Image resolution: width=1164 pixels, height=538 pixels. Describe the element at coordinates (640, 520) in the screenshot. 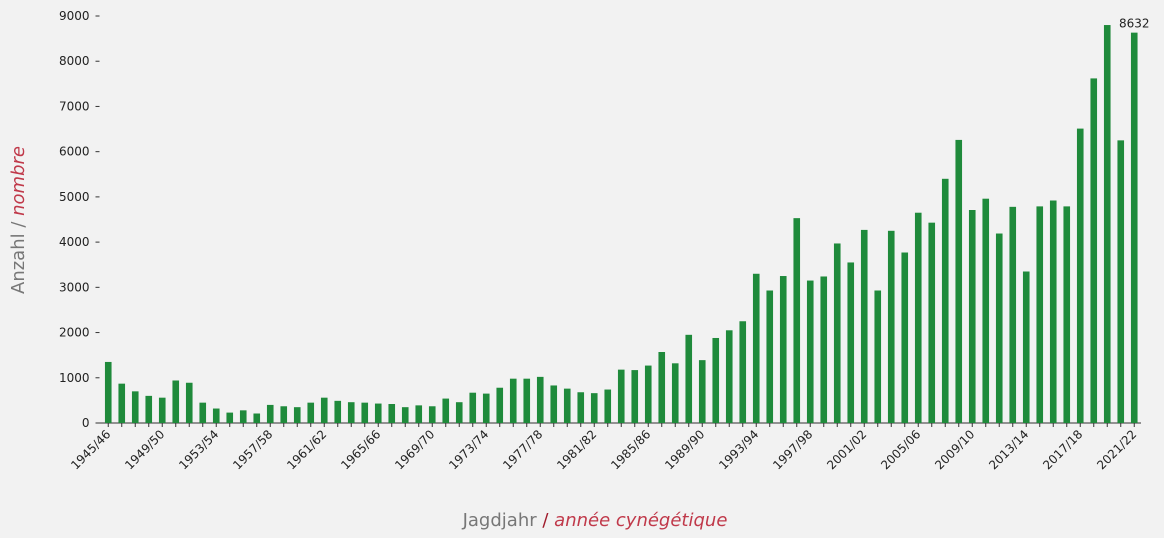

I see `x-label-fr: année cynégétique` at that location.